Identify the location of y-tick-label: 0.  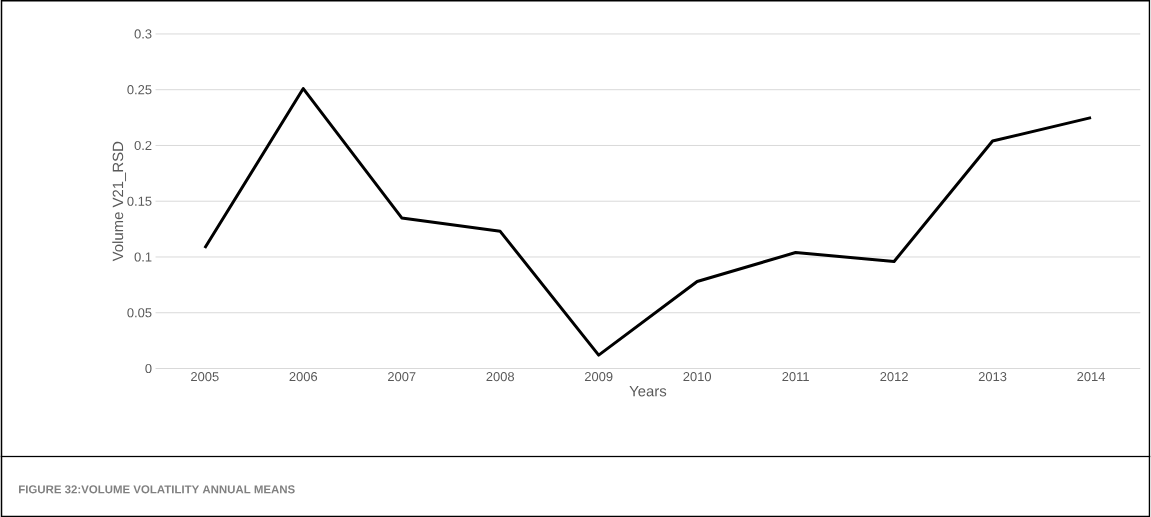
(148, 368).